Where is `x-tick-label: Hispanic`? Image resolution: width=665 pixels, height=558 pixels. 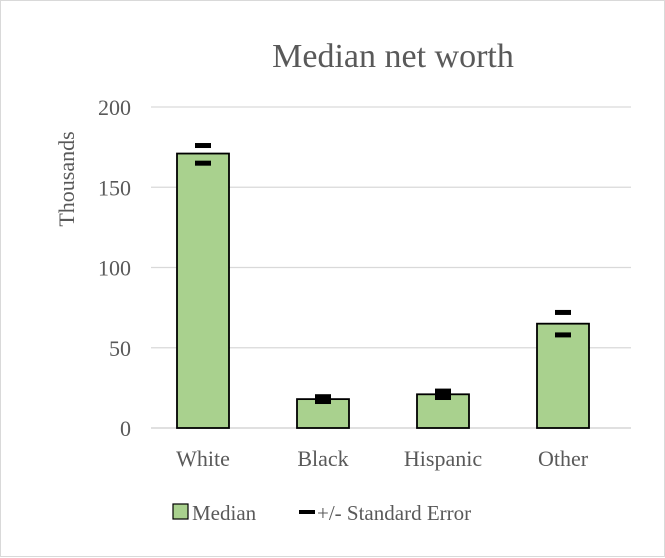 x-tick-label: Hispanic is located at coordinates (443, 458).